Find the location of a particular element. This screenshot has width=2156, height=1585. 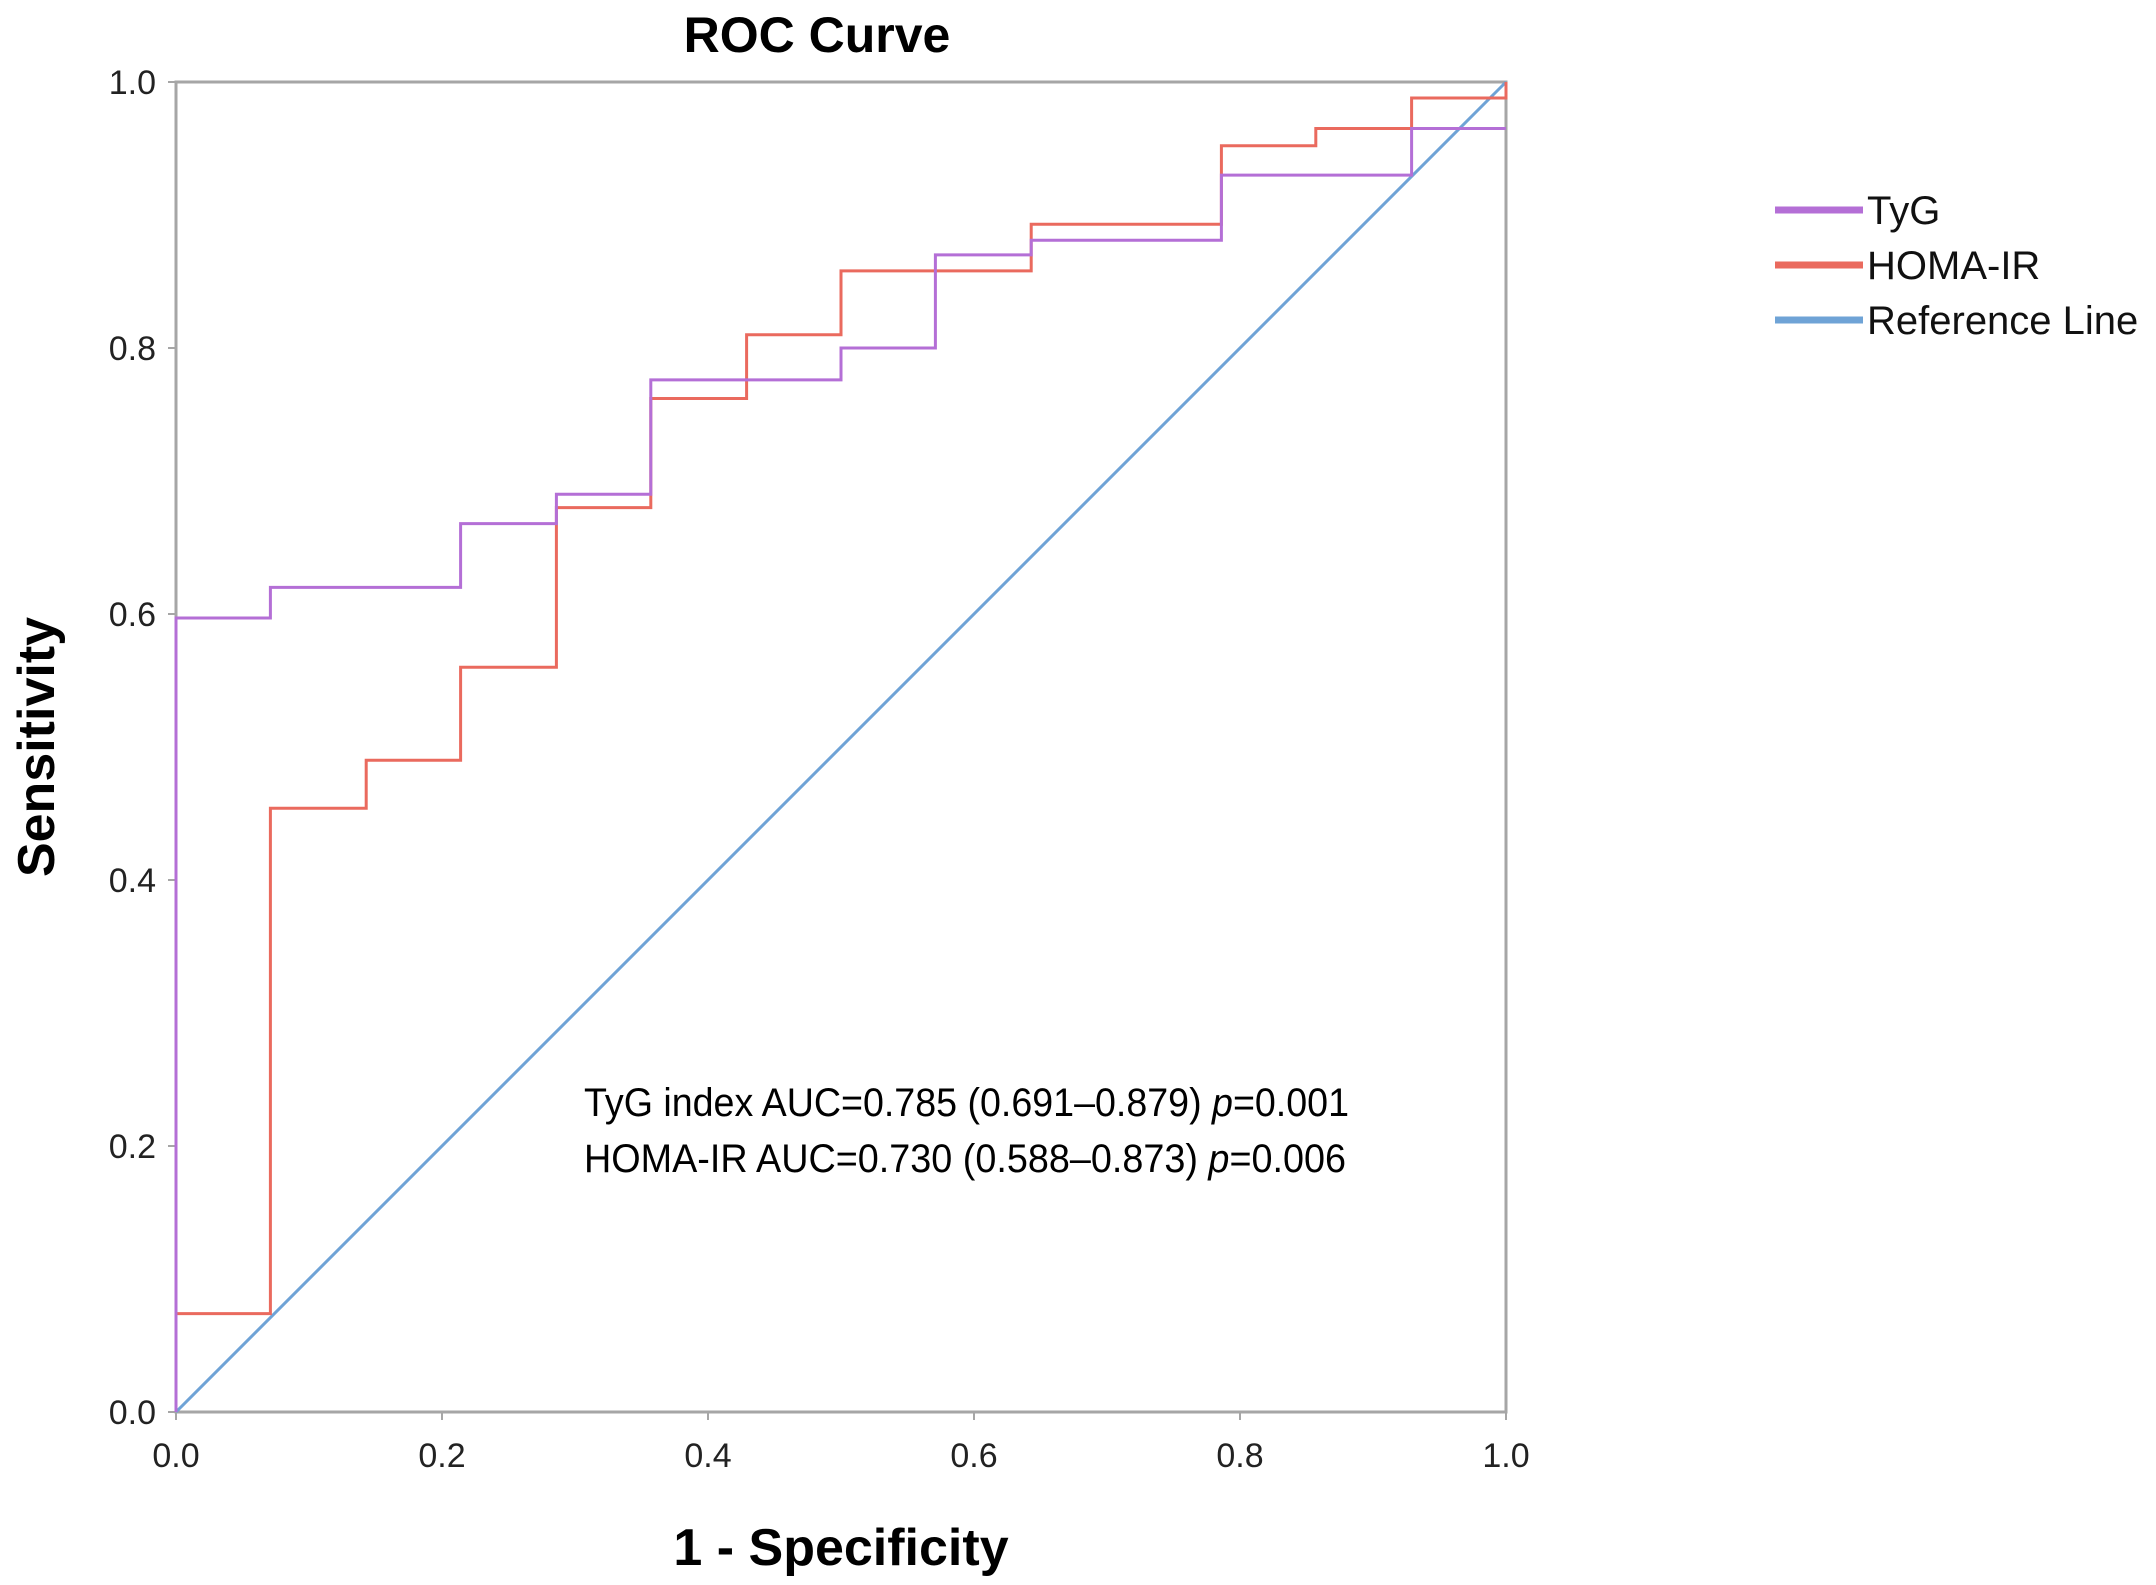

legend-label-tyg: TyG is located at coordinates (1903, 211).